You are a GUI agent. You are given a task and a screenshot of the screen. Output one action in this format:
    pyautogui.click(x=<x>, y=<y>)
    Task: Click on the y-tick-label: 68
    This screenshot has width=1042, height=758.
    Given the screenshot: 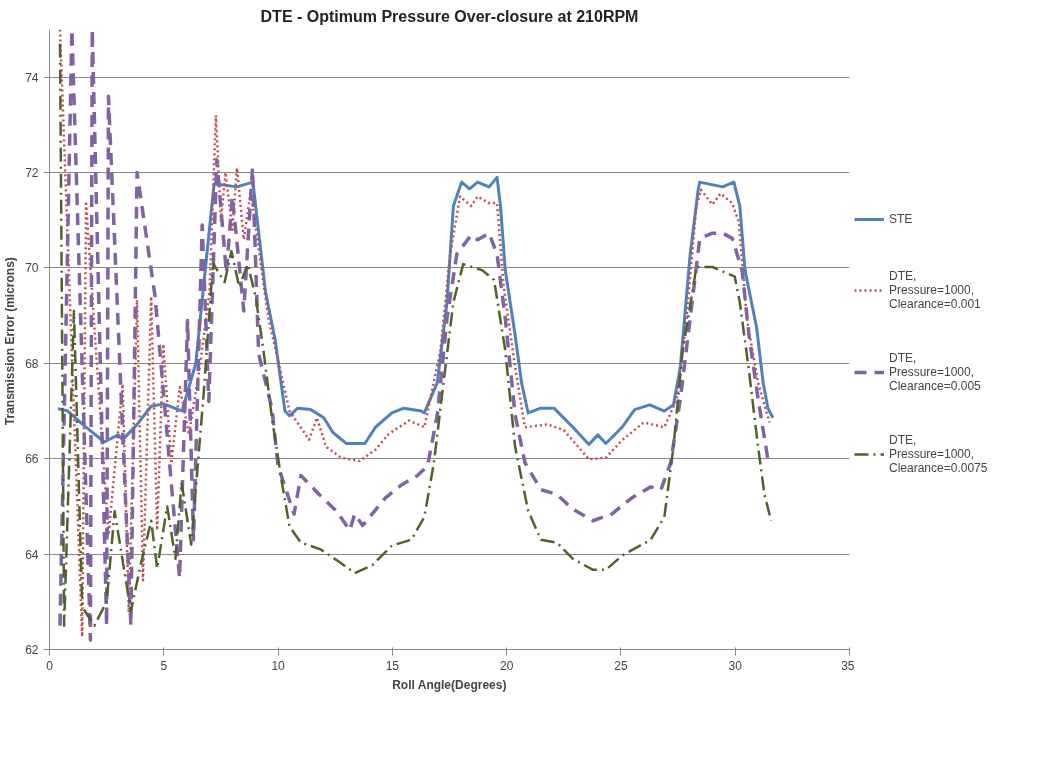 What is the action you would take?
    pyautogui.click(x=32, y=363)
    